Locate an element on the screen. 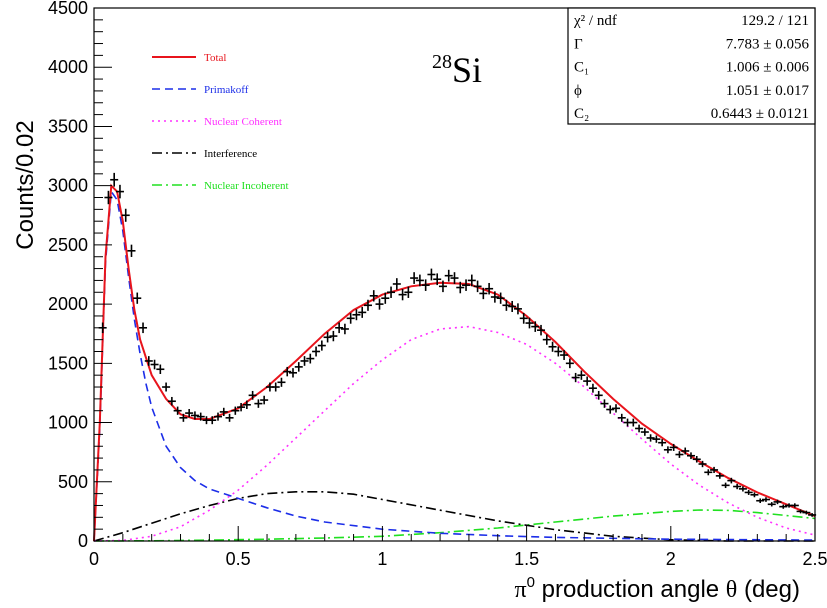 This screenshot has height=608, width=827. y-tick-label: 1000 is located at coordinates (68, 423).